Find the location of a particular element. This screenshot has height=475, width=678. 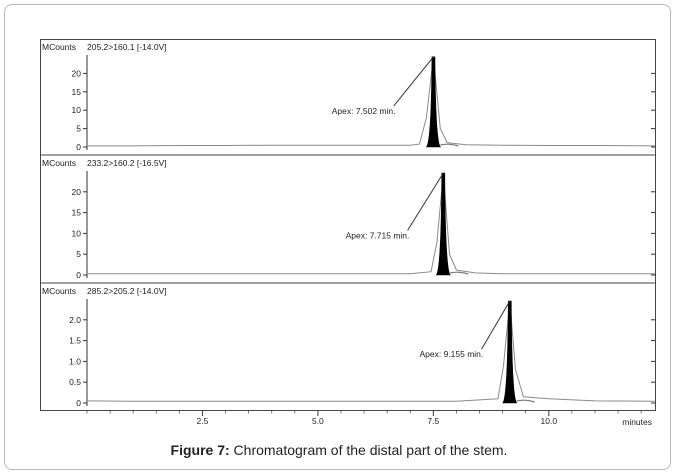

x-axis-label: minutes is located at coordinates (637, 422).